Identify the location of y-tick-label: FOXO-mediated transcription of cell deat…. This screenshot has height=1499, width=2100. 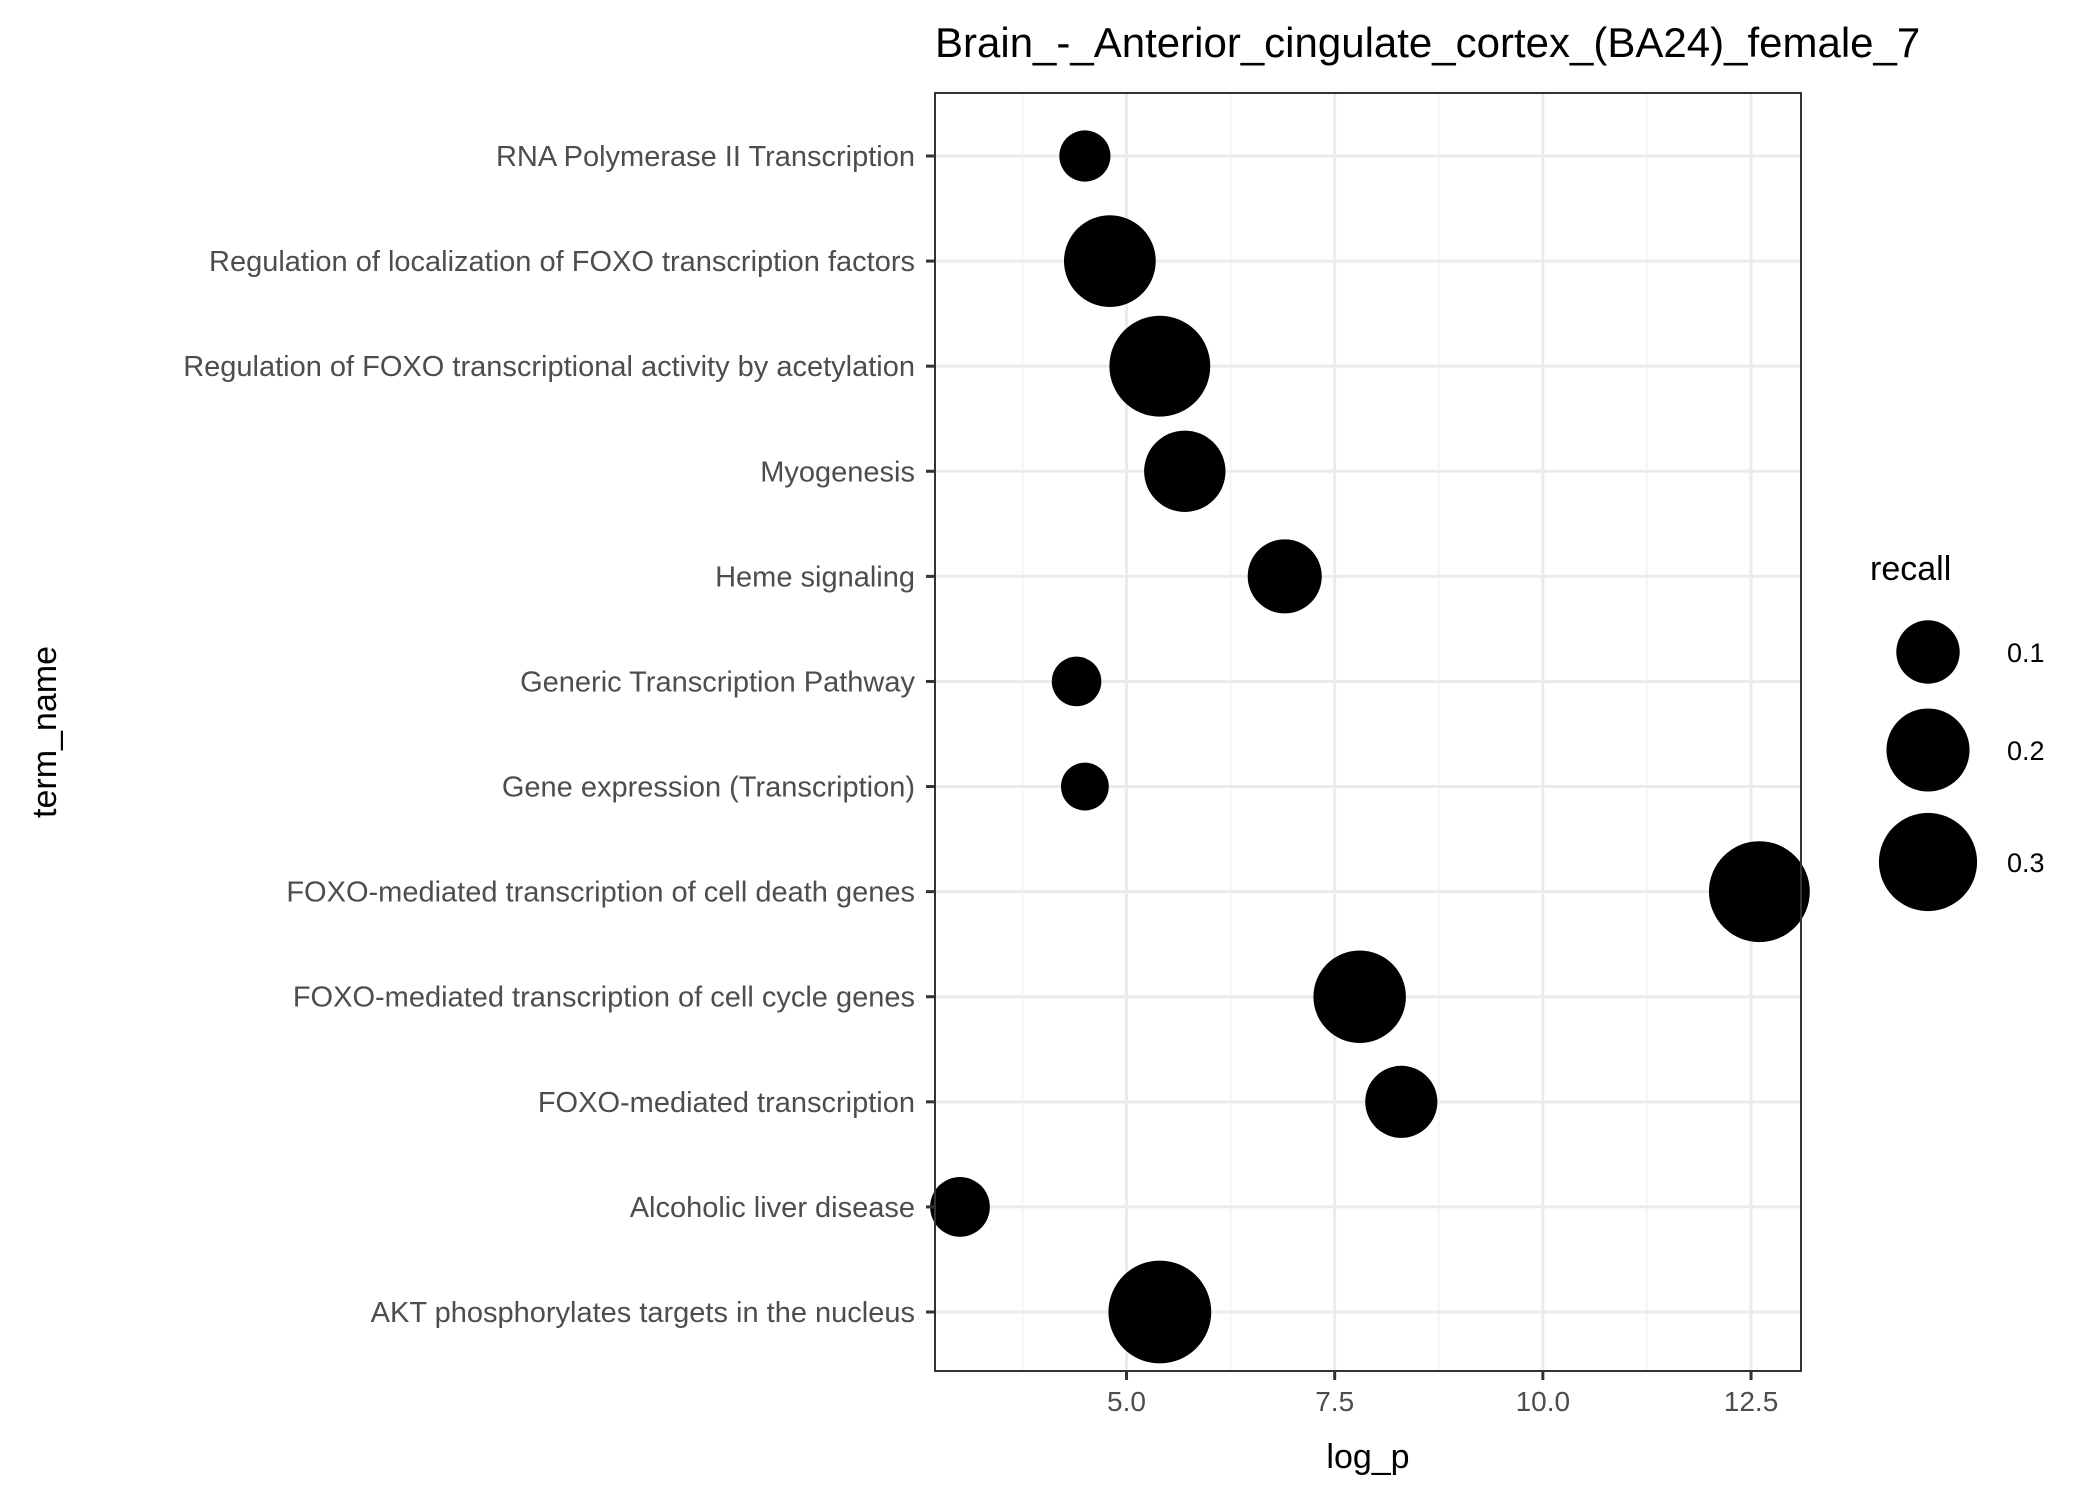
(600, 893).